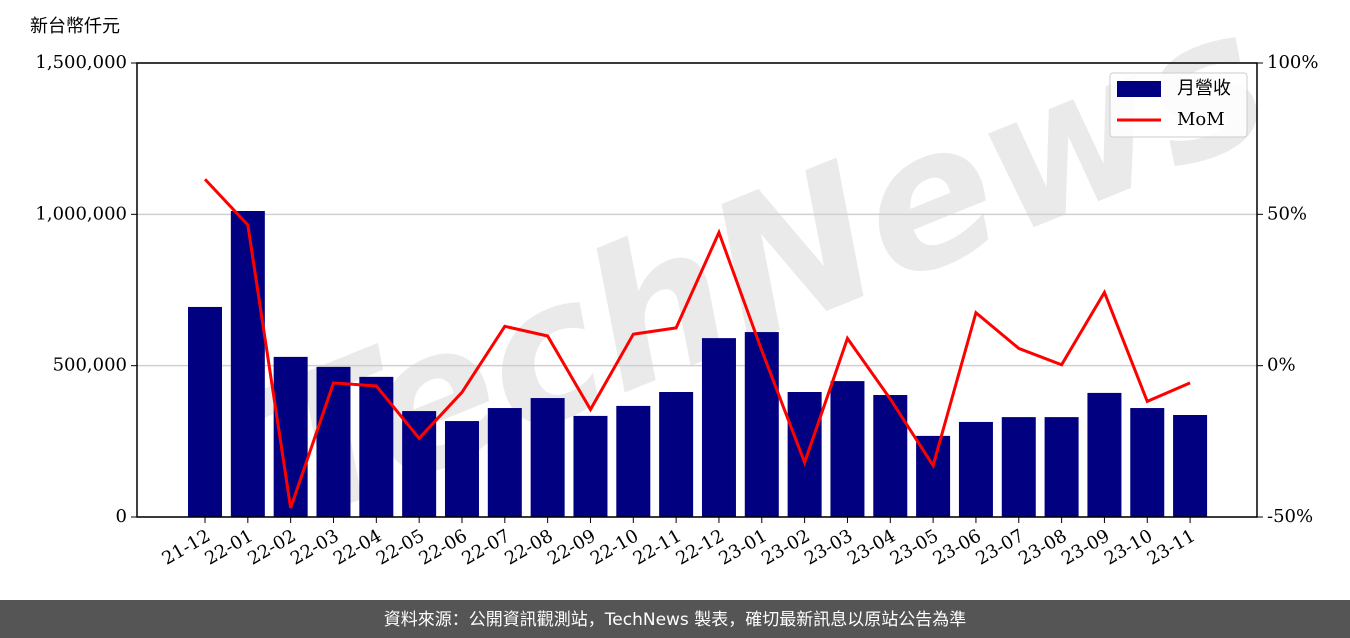 The width and height of the screenshot is (1350, 638). I want to click on y-tick-label: 0, so click(121, 516).